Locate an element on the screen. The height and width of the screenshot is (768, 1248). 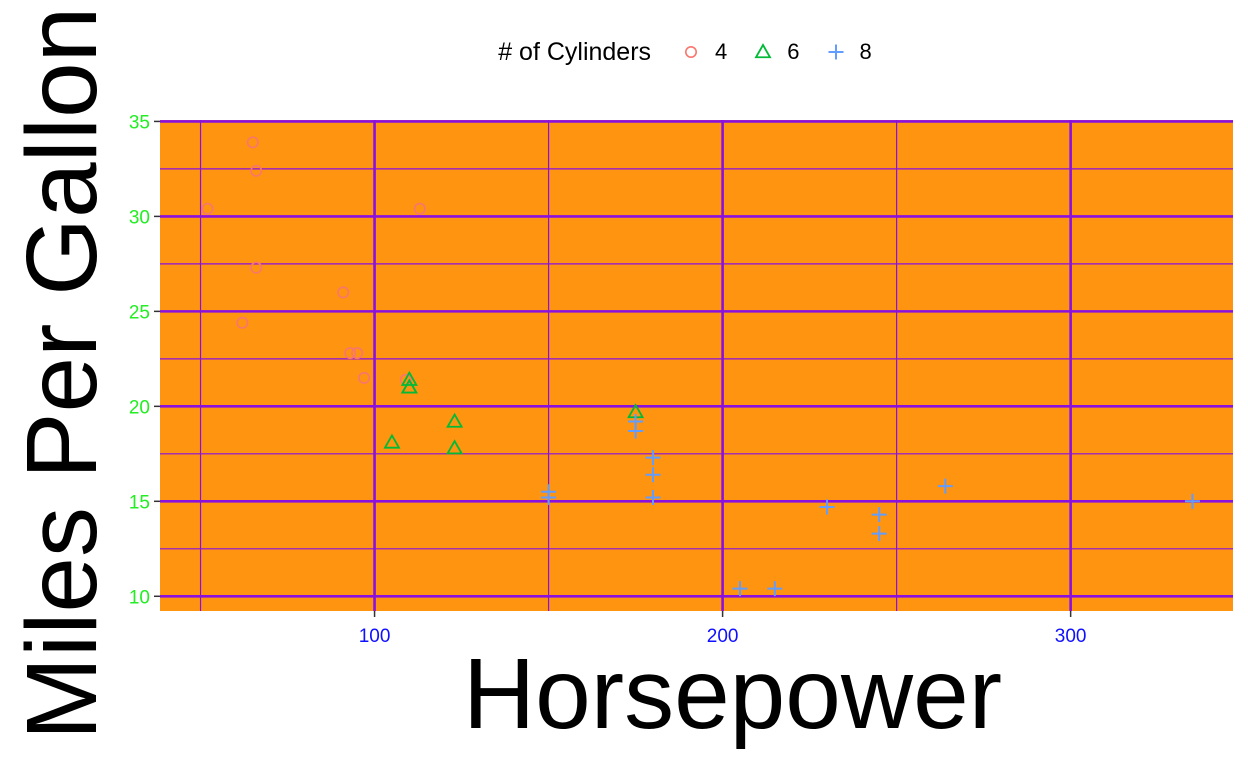
legend: # of Cylinders 4 6 8 is located at coordinates (624, 52).